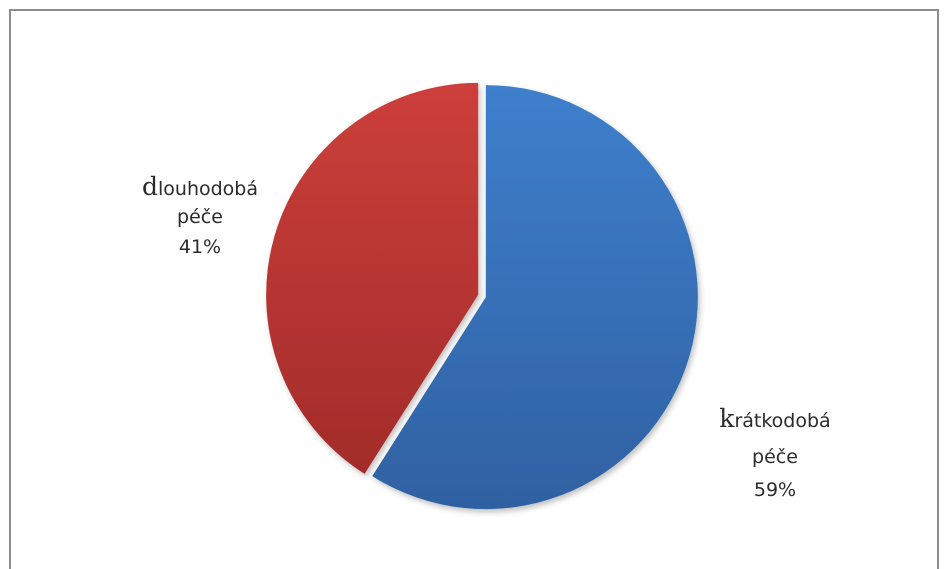 The image size is (947, 569). Describe the element at coordinates (200, 186) in the screenshot. I see `label-dlouhodoba-line1: dlouhodobá` at that location.